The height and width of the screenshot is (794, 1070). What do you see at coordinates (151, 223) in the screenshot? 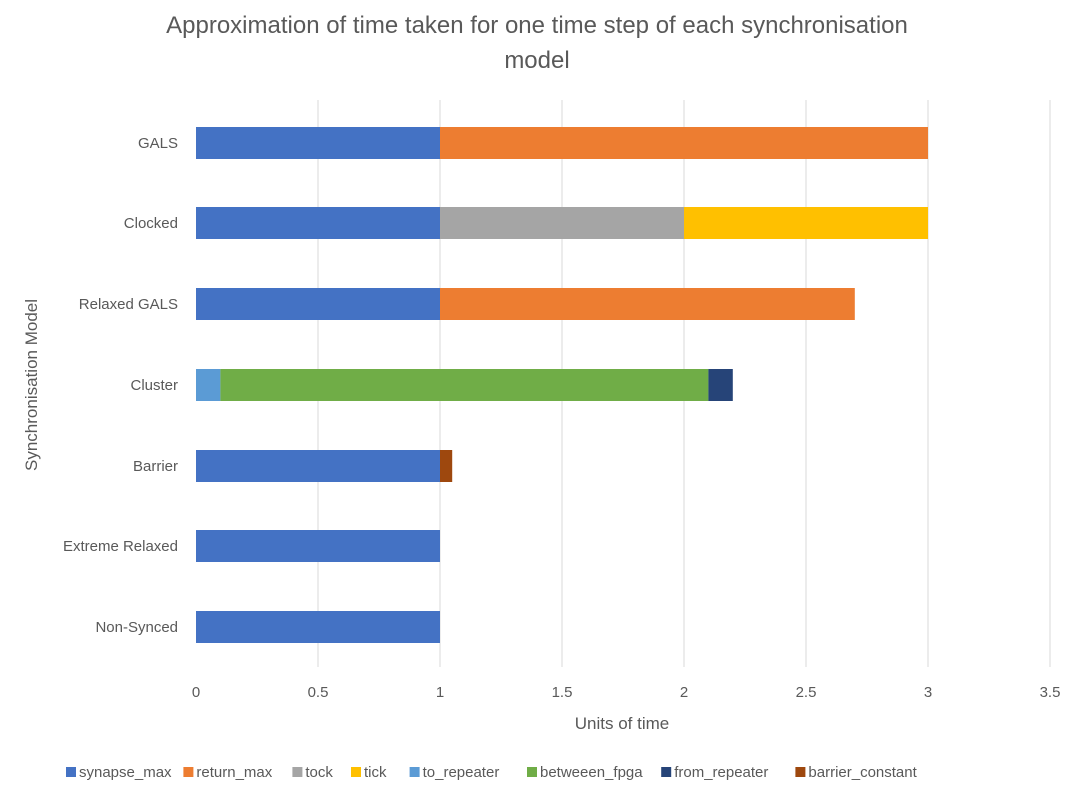
I see `category-label: Clocked` at bounding box center [151, 223].